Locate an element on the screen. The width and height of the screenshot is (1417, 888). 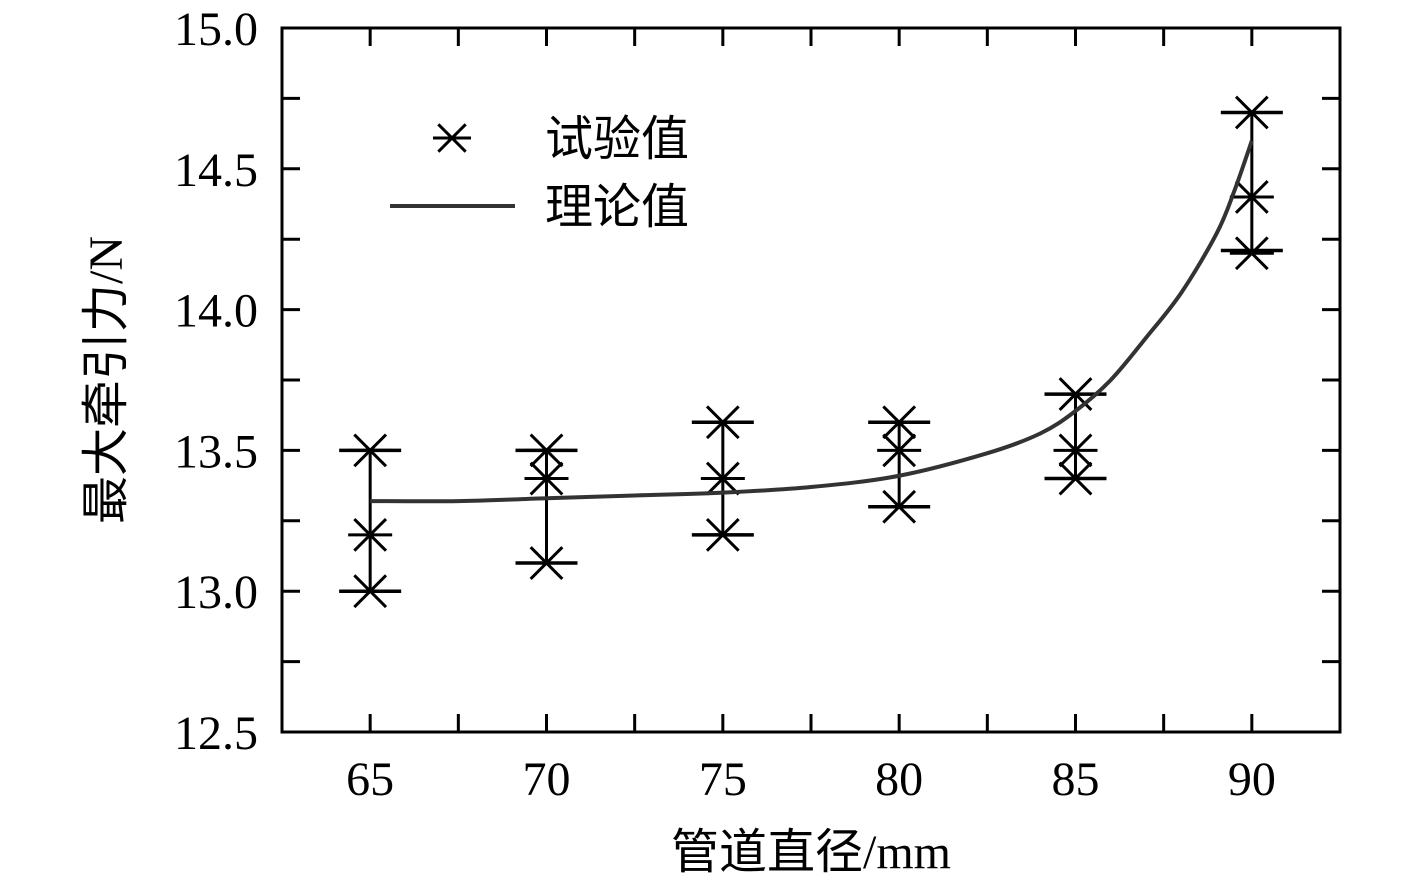
legend-label-theoretical: 理论值 is located at coordinates (617, 207).